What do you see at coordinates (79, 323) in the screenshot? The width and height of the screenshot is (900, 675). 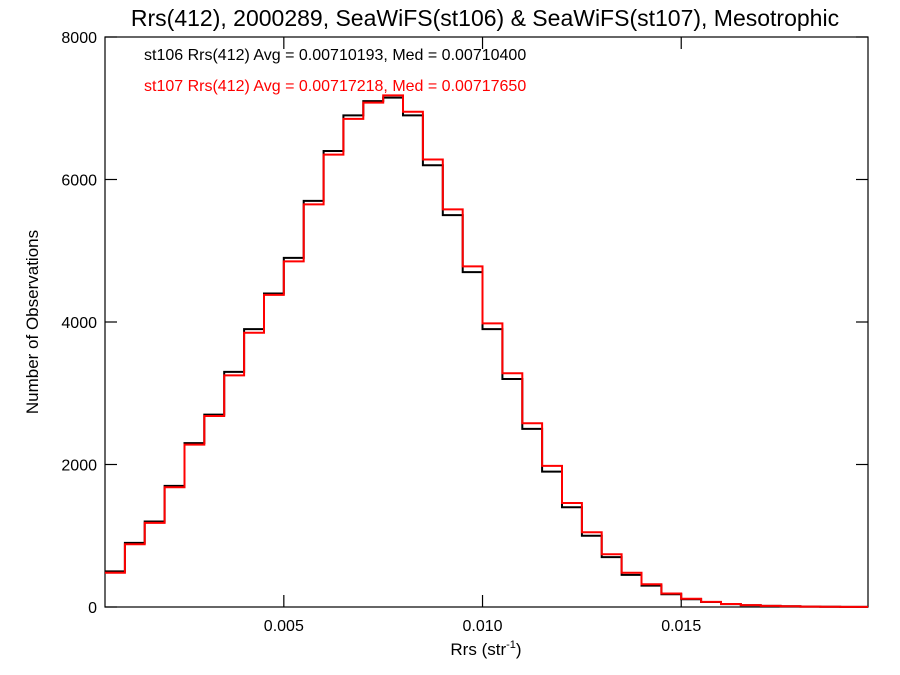 I see `y-tick-label: 4000` at bounding box center [79, 323].